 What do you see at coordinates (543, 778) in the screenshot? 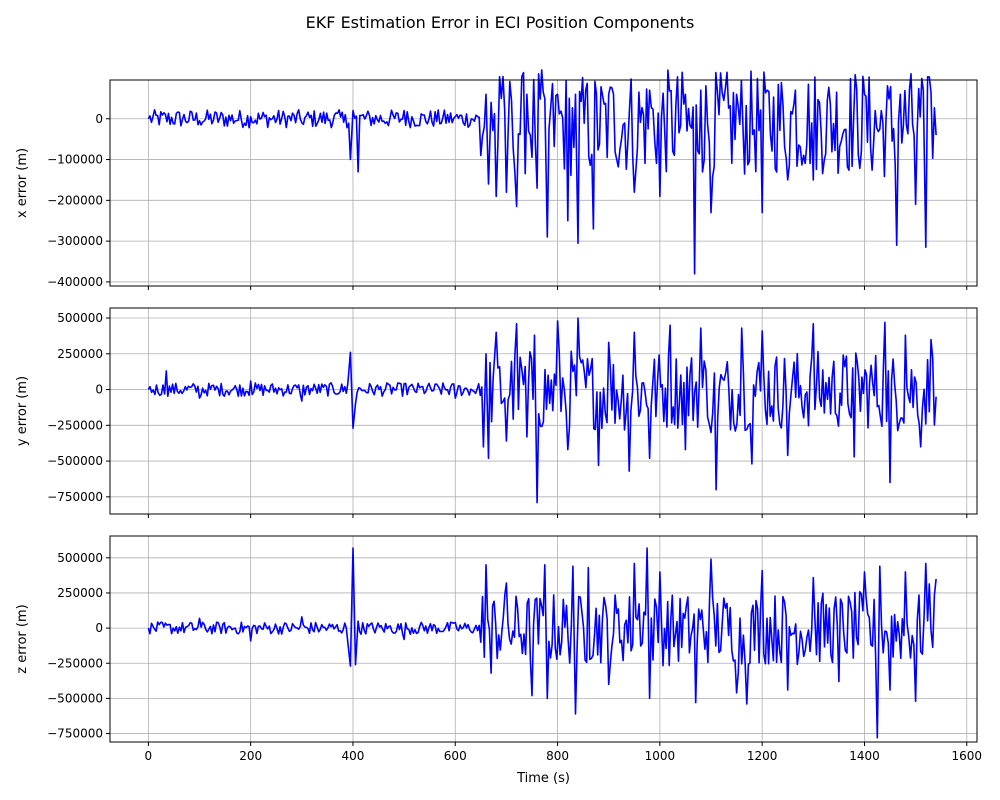
I see `x-axis-label: Time (s)` at bounding box center [543, 778].